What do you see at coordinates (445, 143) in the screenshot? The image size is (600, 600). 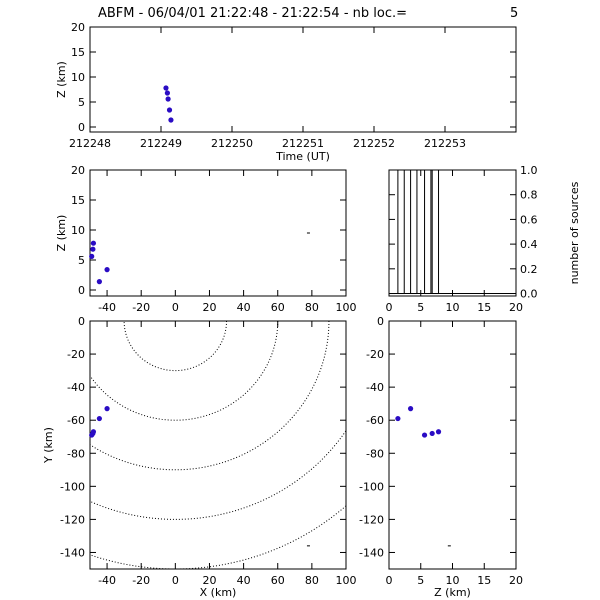 I see `x-tick-label: 212253` at bounding box center [445, 143].